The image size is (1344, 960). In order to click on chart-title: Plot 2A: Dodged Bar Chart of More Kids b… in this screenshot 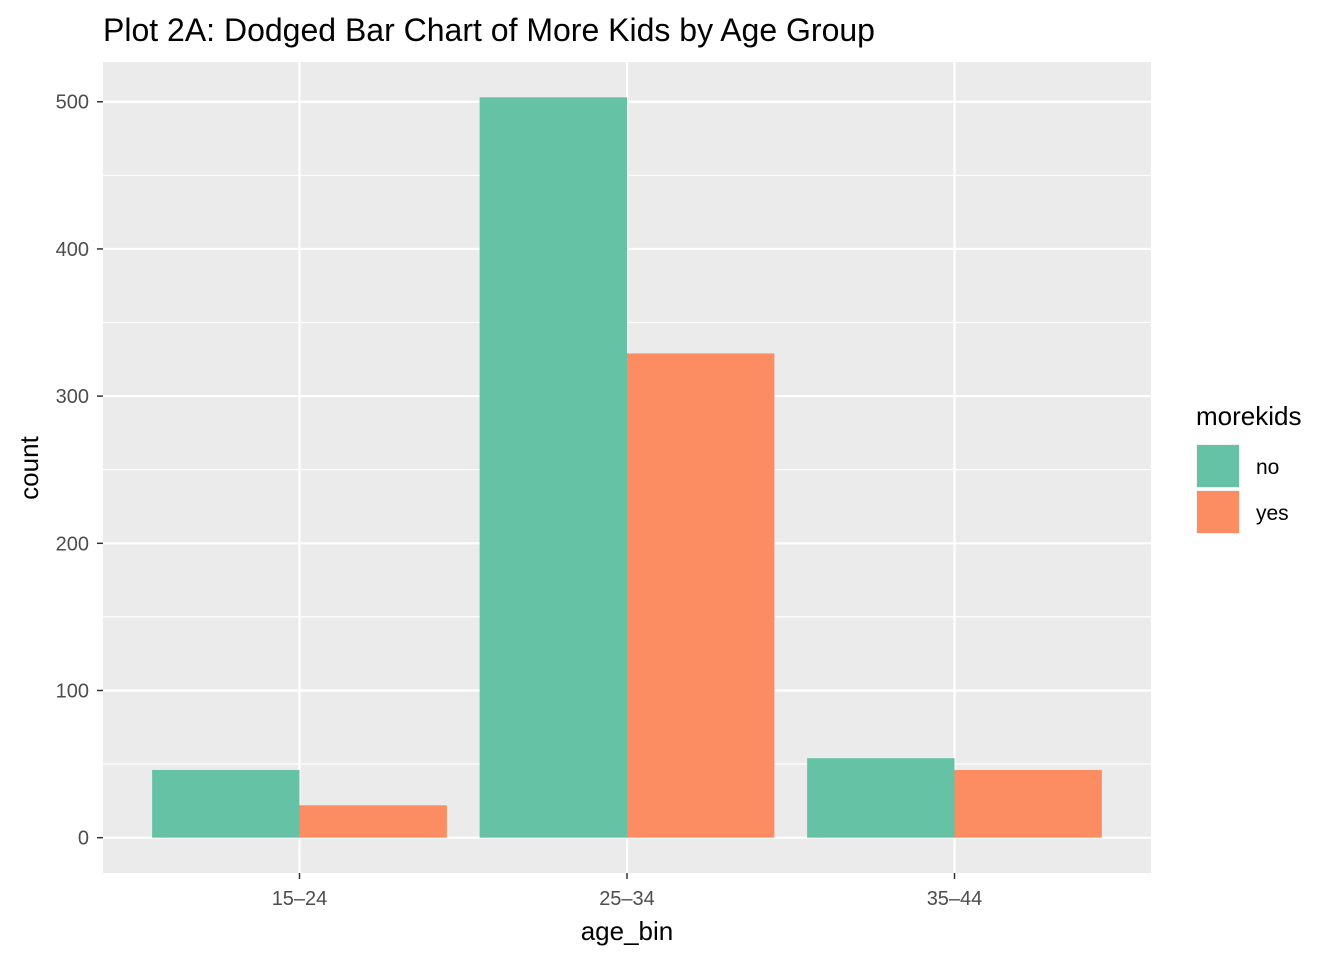, I will do `click(489, 30)`.